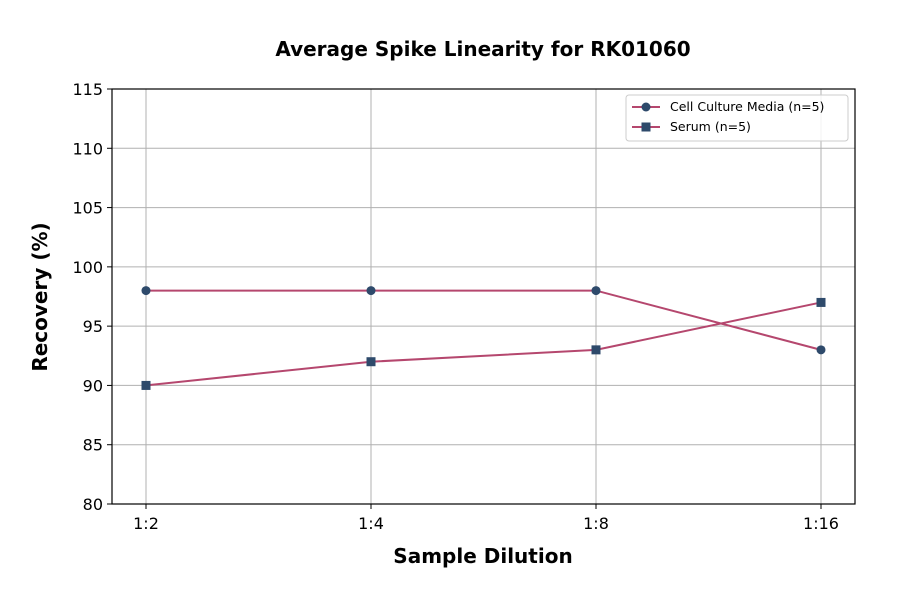 Image resolution: width=900 pixels, height=598 pixels. I want to click on x-axis-label: Sample Dilution, so click(482, 556).